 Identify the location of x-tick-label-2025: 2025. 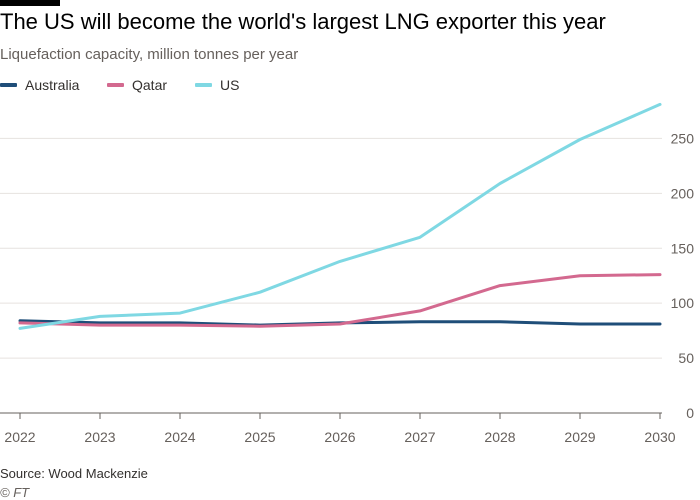
(259, 437).